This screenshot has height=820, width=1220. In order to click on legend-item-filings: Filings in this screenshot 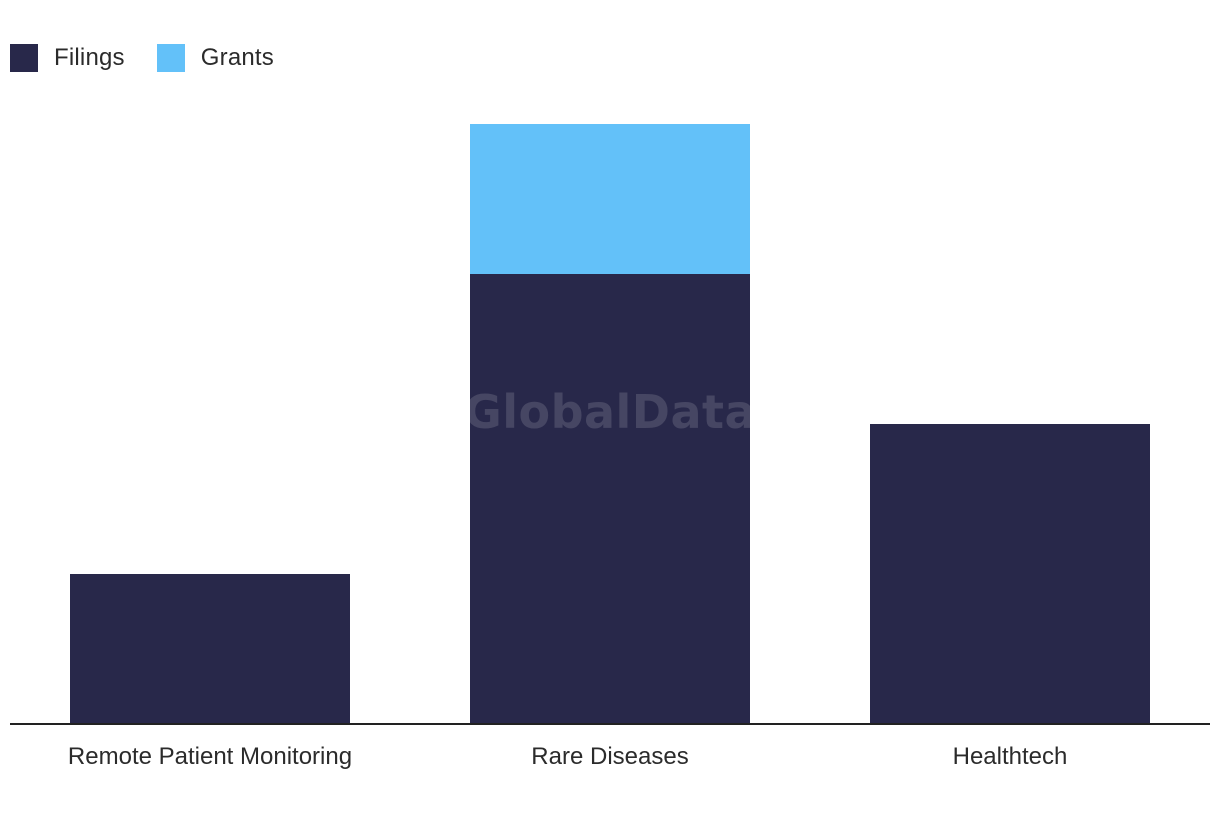, I will do `click(67, 58)`.